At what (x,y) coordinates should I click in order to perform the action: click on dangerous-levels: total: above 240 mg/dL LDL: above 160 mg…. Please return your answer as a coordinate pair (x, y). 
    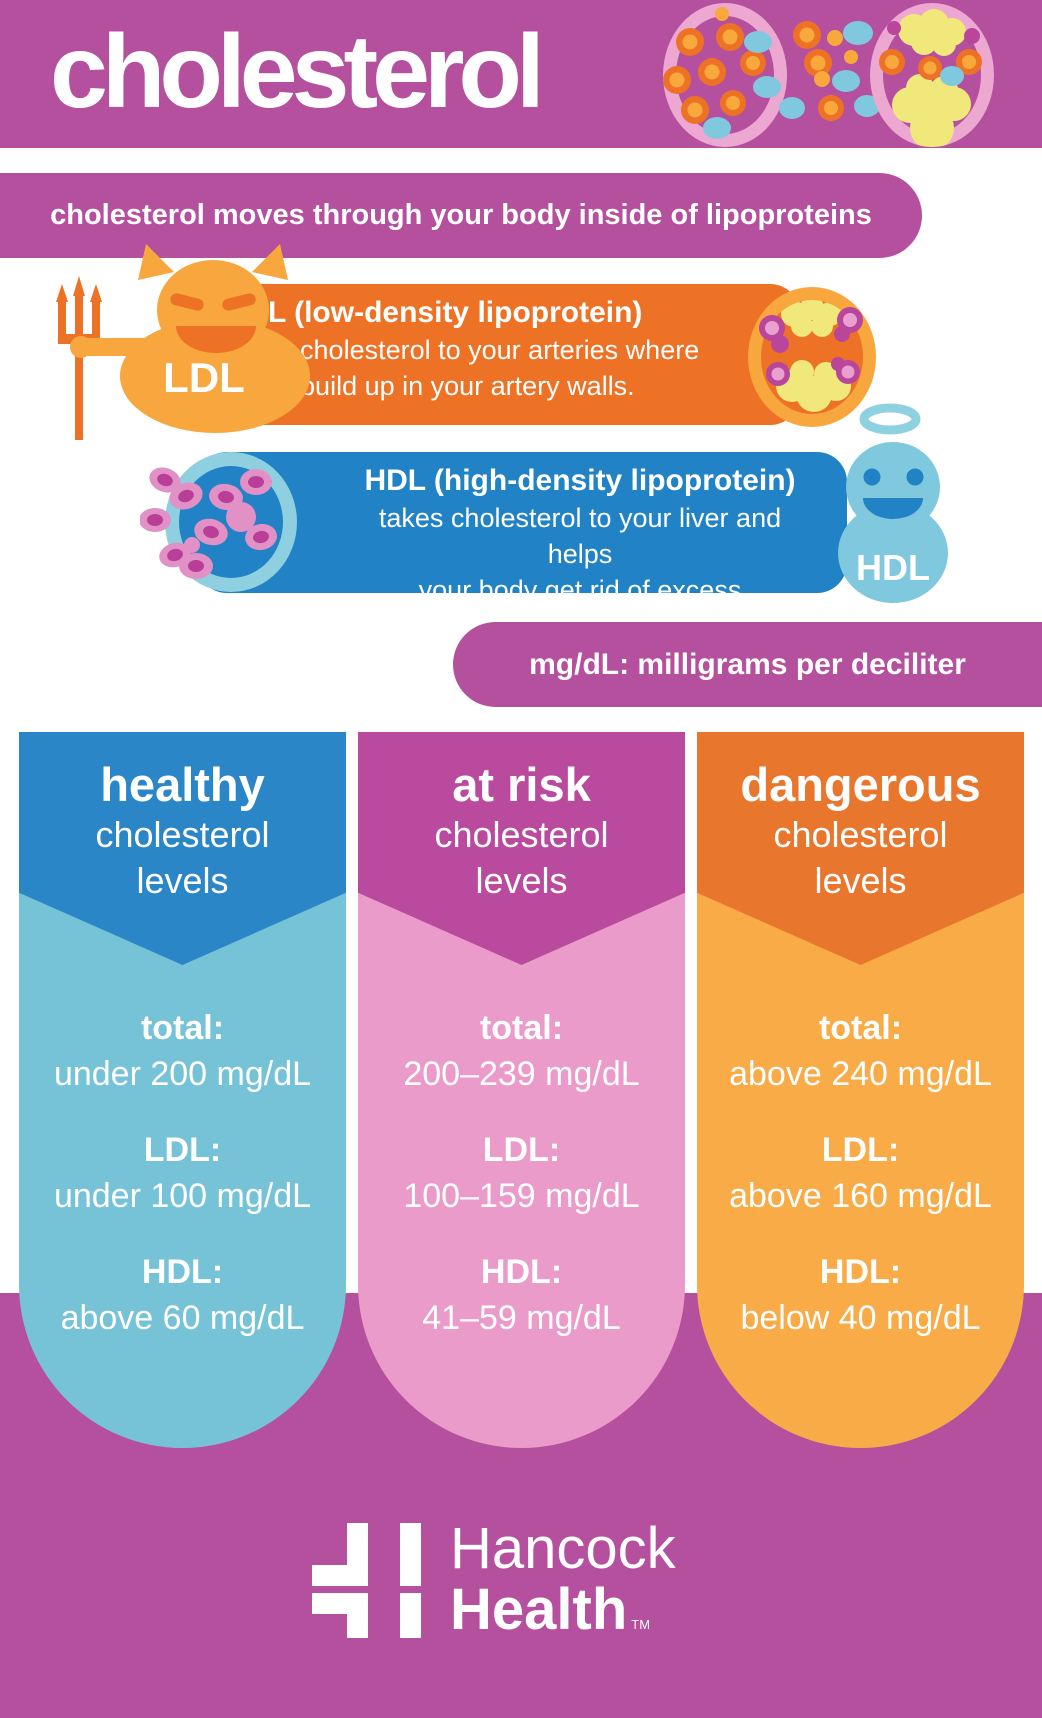
    Looking at the image, I should click on (860, 1188).